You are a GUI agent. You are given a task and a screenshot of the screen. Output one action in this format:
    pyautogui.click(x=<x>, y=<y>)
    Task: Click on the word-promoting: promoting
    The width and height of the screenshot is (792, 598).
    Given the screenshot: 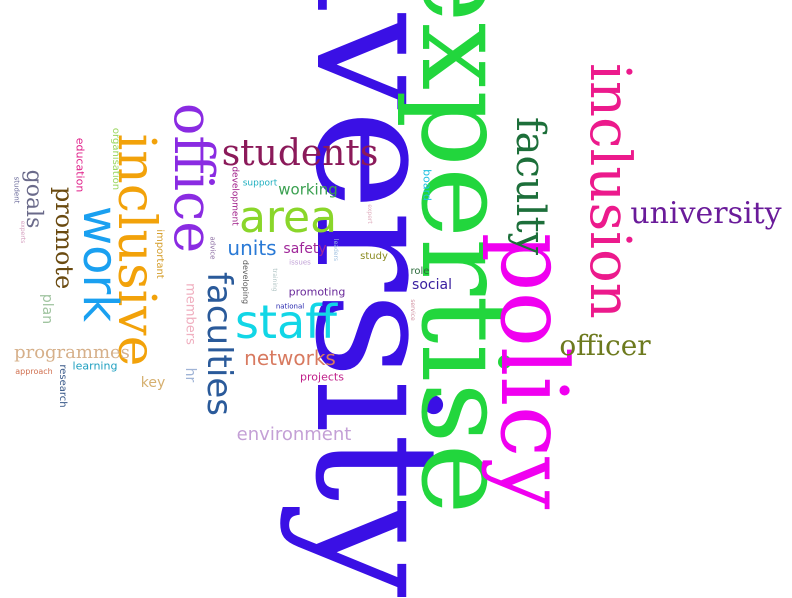 What is the action you would take?
    pyautogui.click(x=317, y=292)
    